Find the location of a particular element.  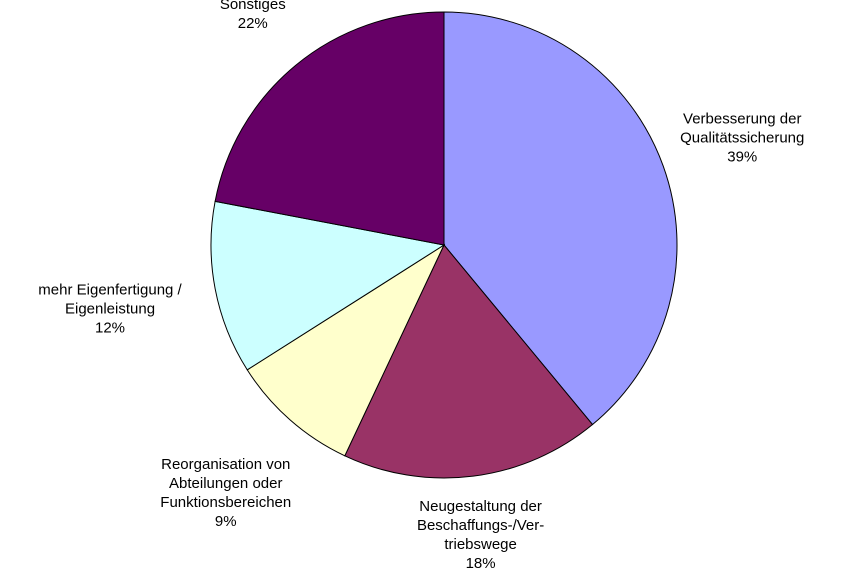

value-label: 39% is located at coordinates (742, 157).